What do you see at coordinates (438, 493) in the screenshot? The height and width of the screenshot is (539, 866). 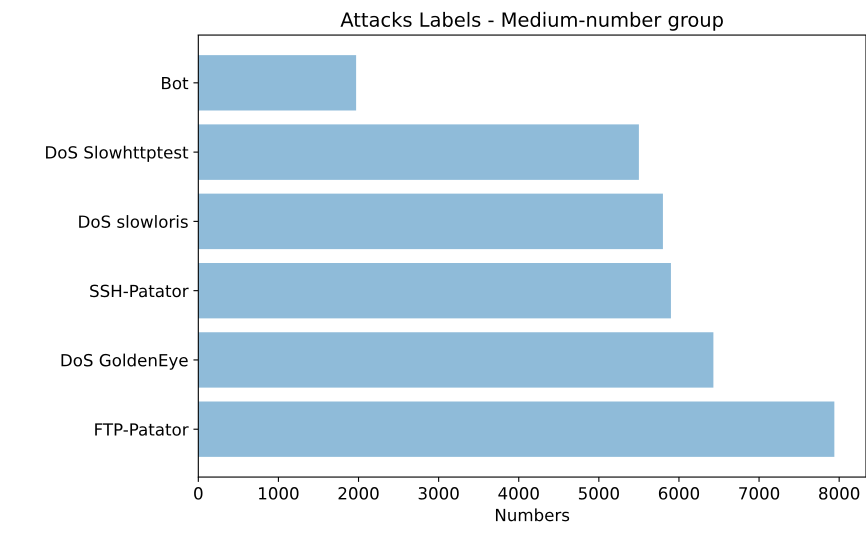 I see `x-tick-label: 3000` at bounding box center [438, 493].